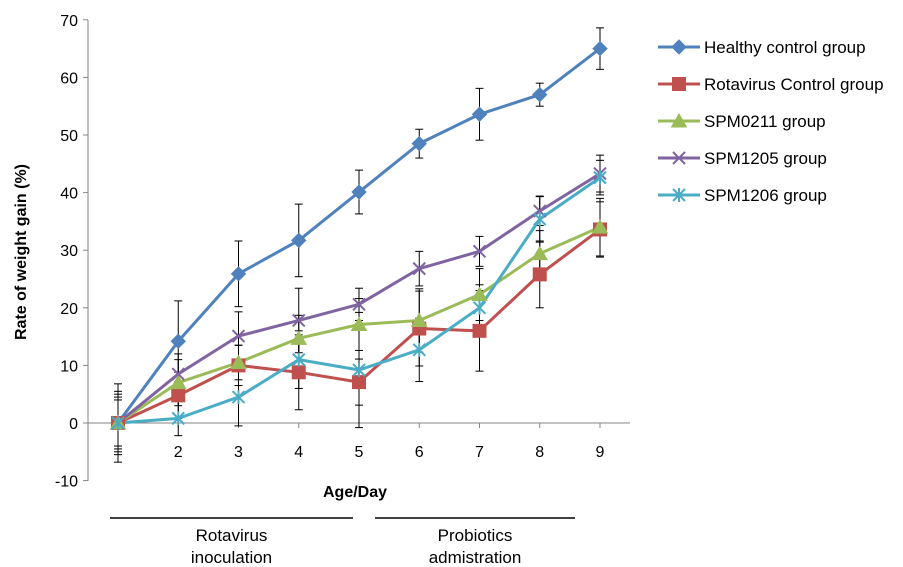 The width and height of the screenshot is (903, 567). I want to click on y-tick-label: 20, so click(69, 309).